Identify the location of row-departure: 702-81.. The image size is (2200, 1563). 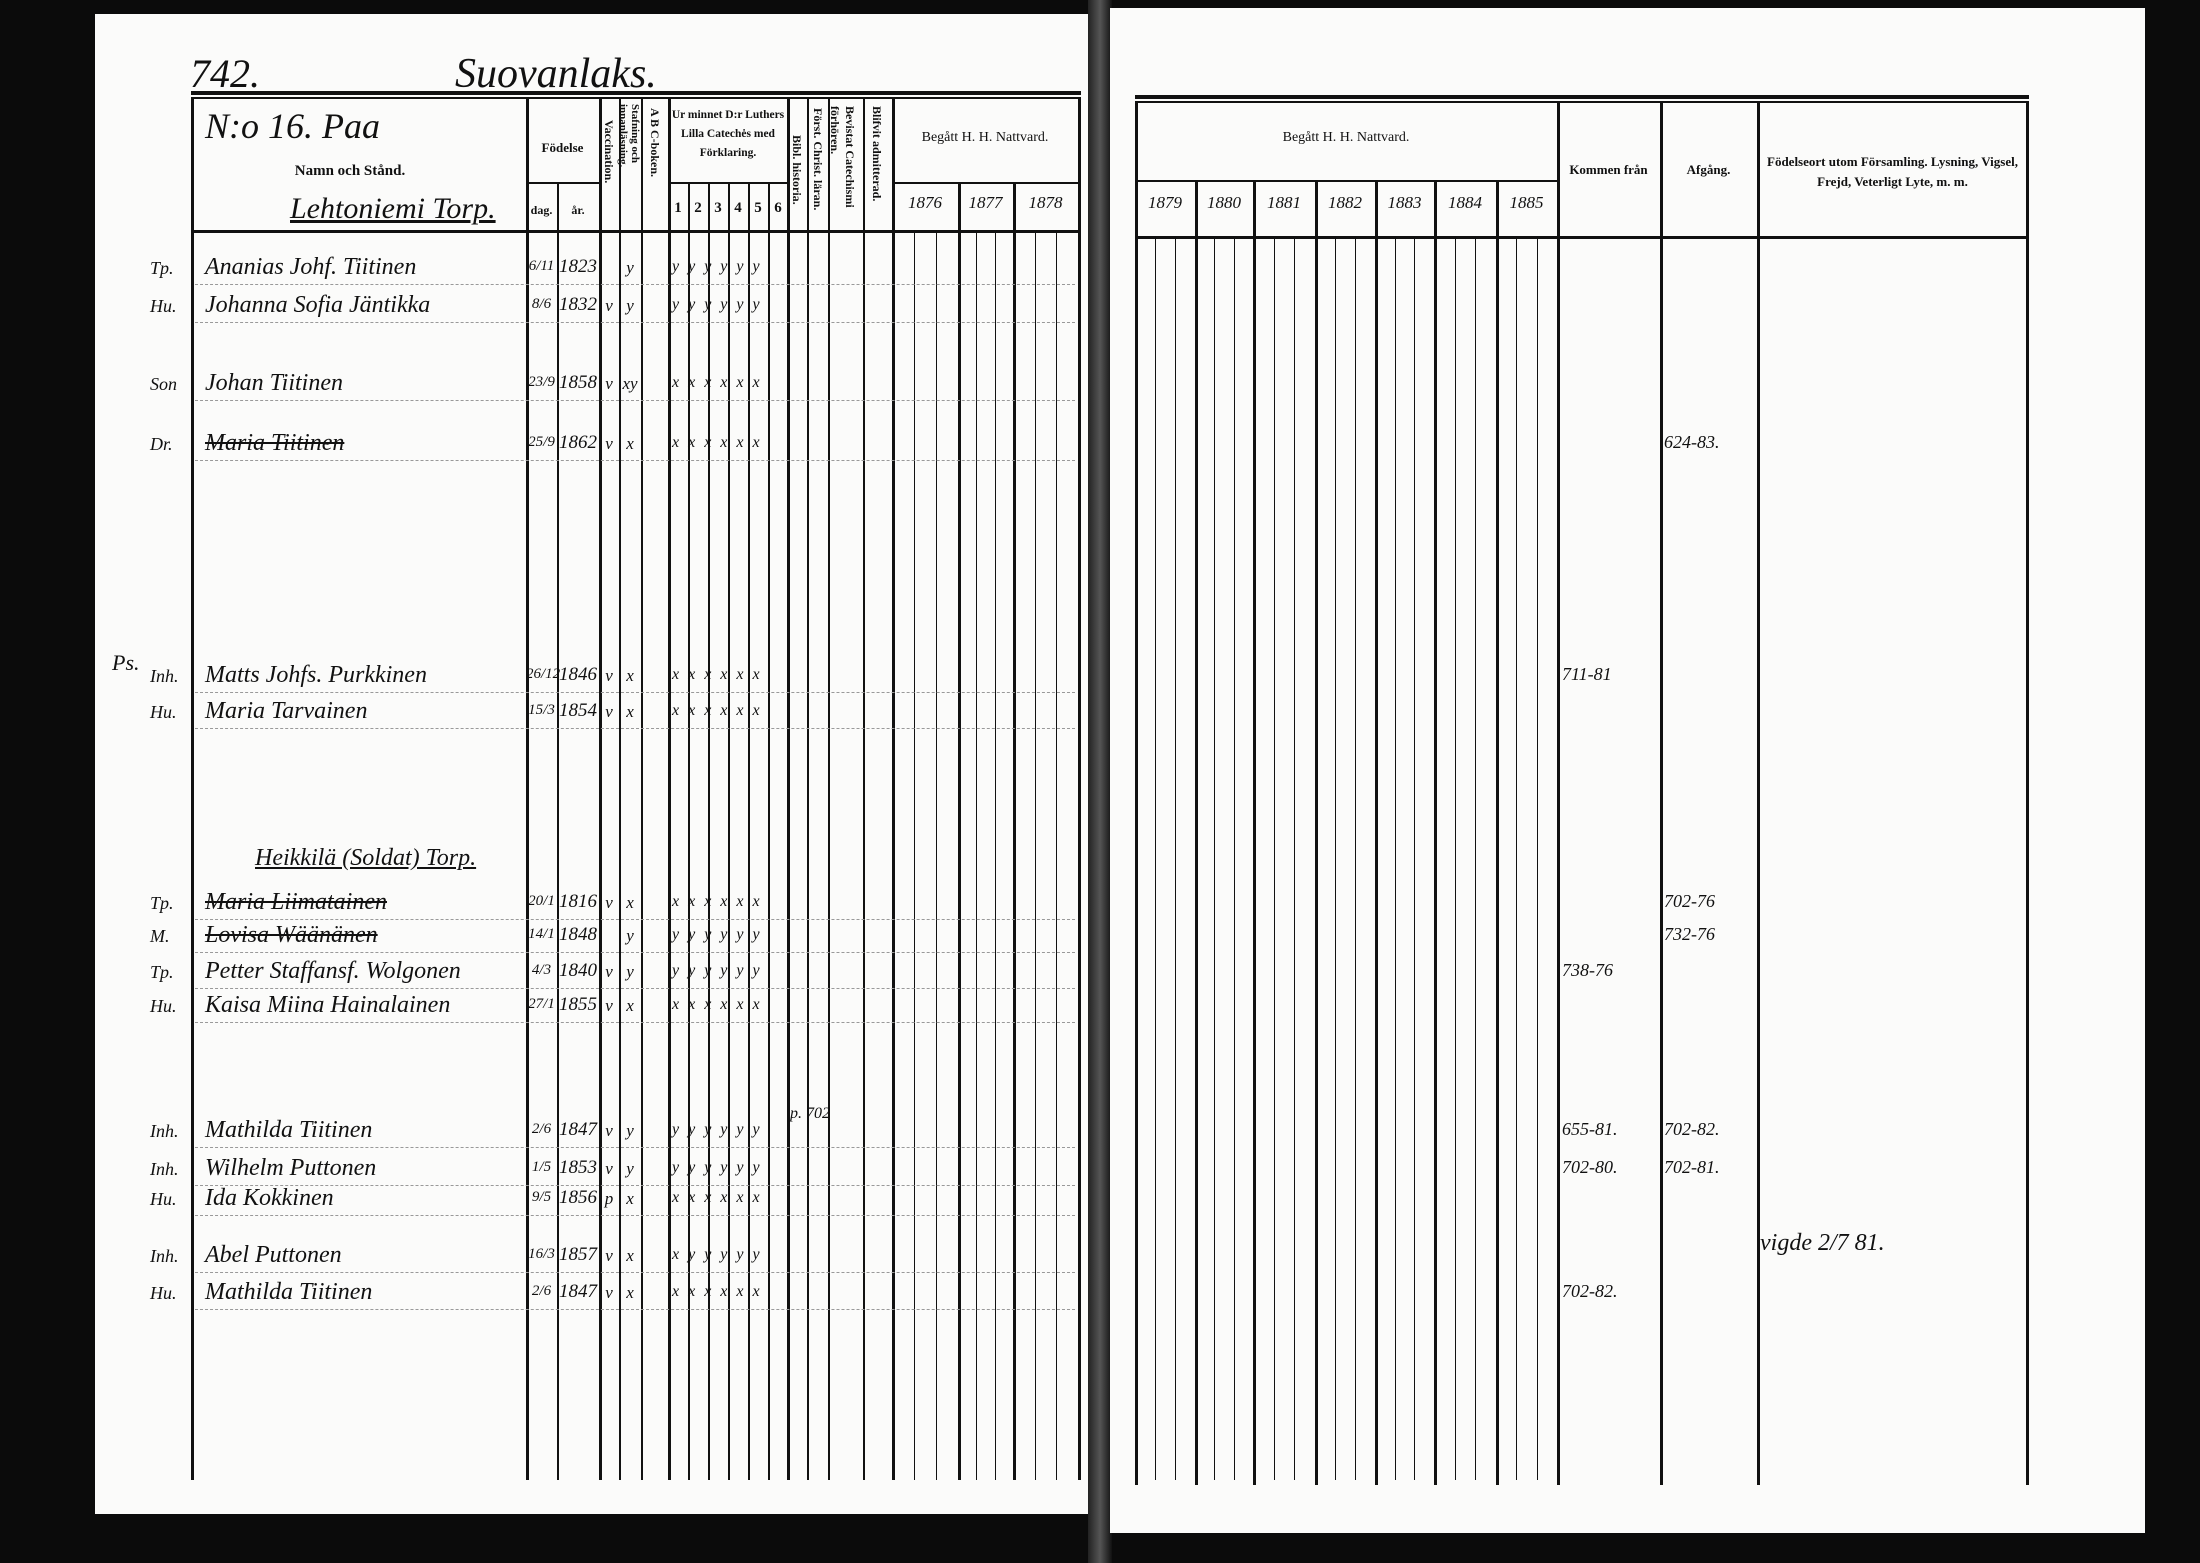
(1692, 1167).